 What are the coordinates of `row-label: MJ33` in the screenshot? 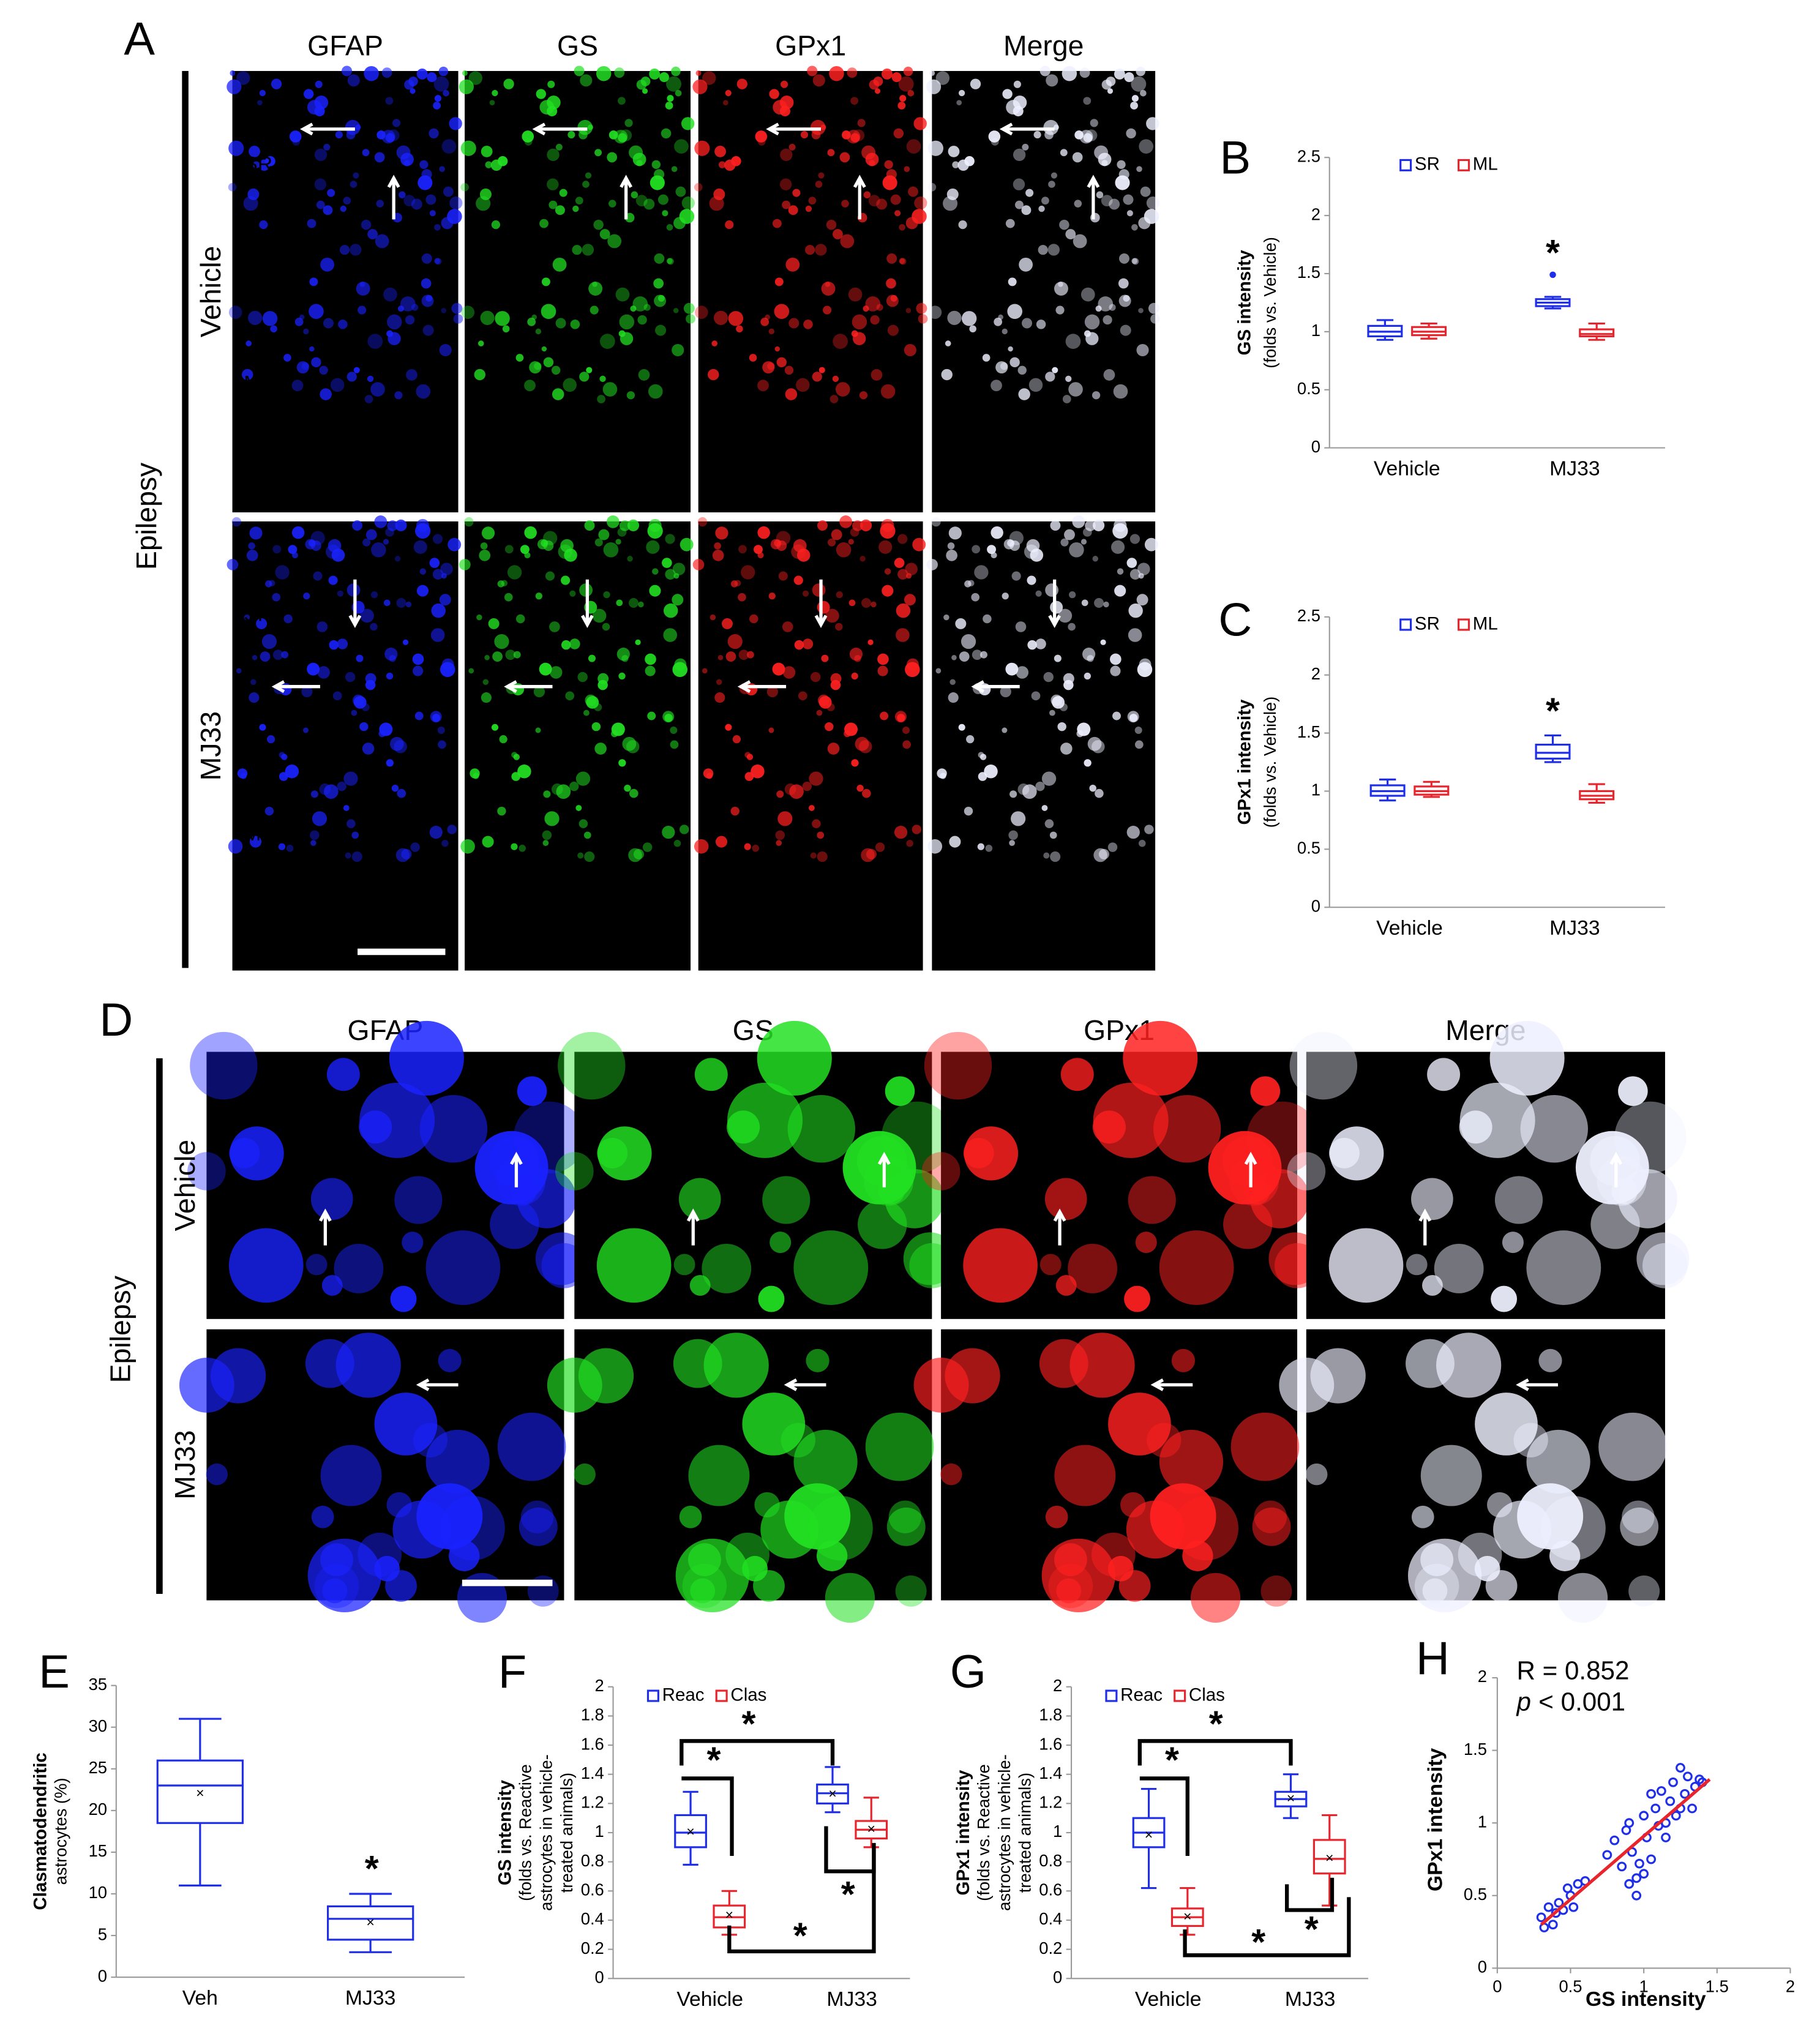 It's located at (185, 1464).